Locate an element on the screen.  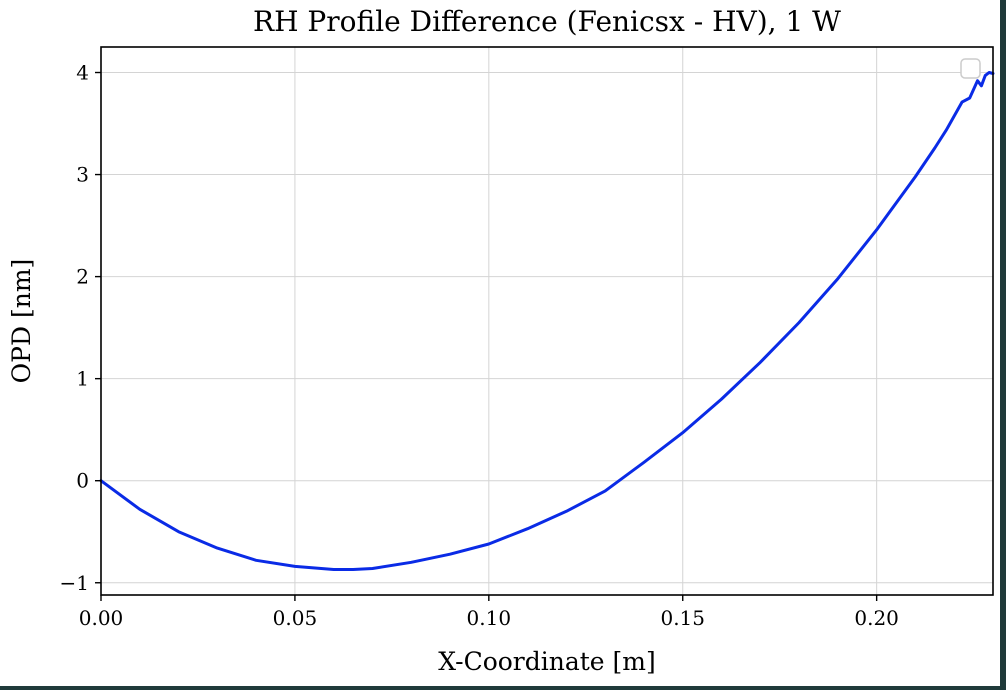
y-tick-label: 3 is located at coordinates (82, 175).